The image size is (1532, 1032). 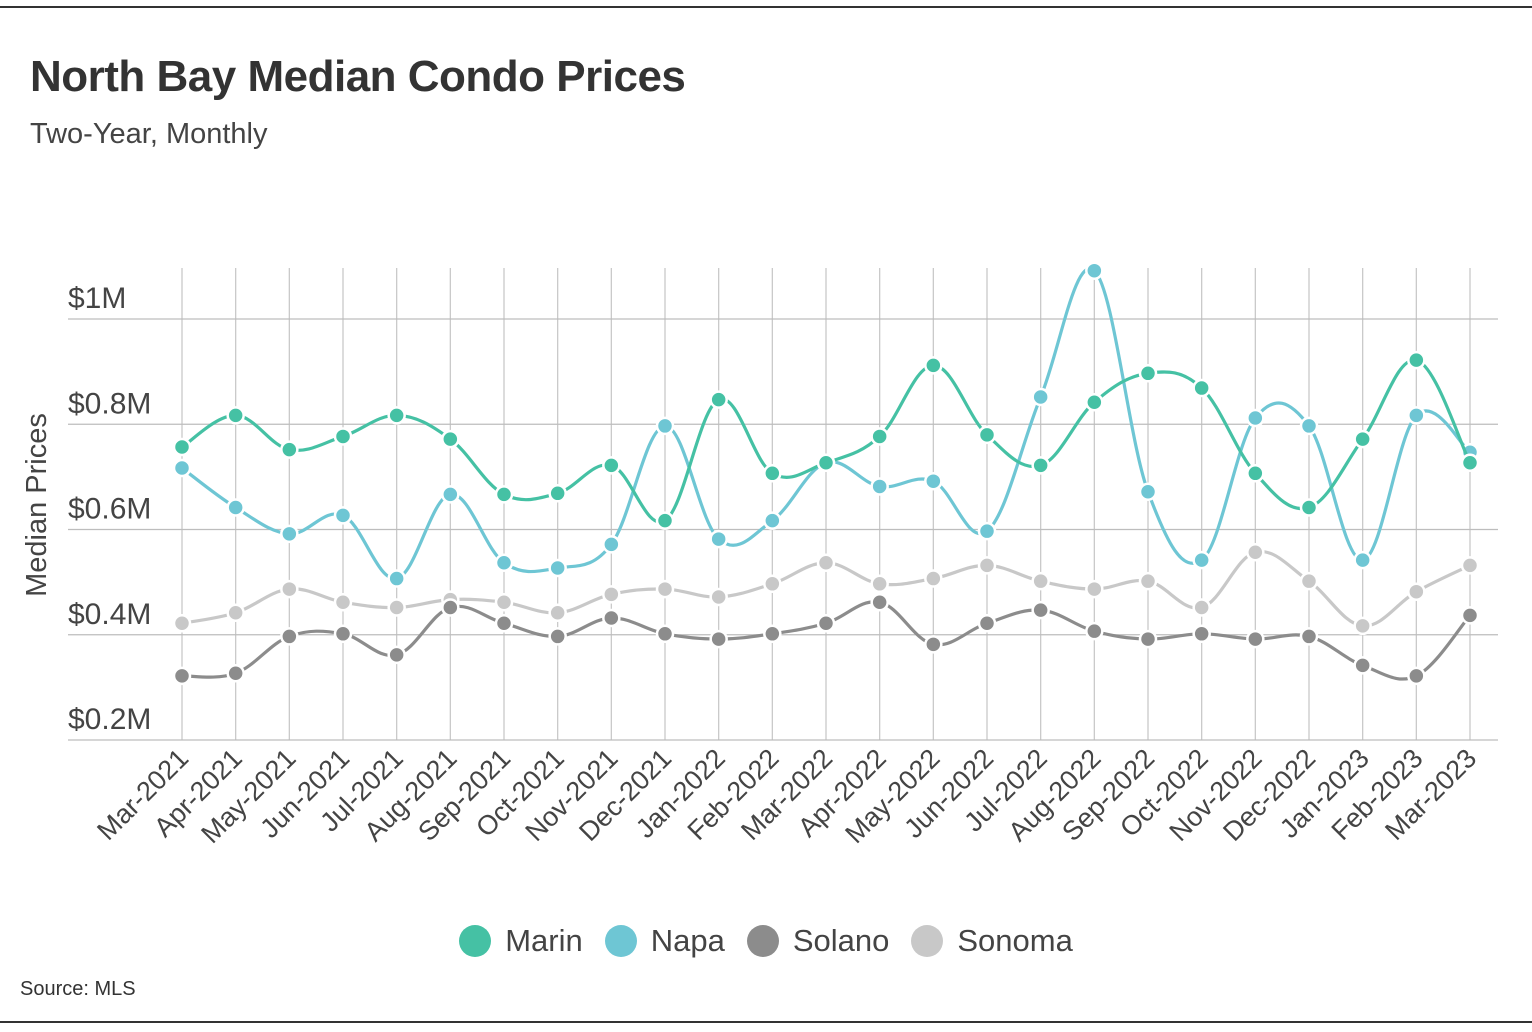 What do you see at coordinates (109, 614) in the screenshot?
I see `y-tick-label: $0.4M` at bounding box center [109, 614].